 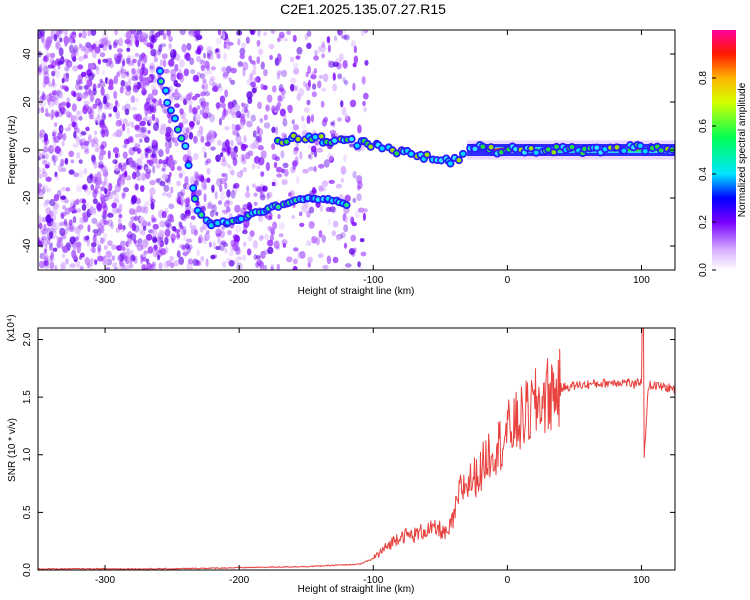 I want to click on spectrogram-xlabel: Height of straight line (km), so click(x=356, y=291).